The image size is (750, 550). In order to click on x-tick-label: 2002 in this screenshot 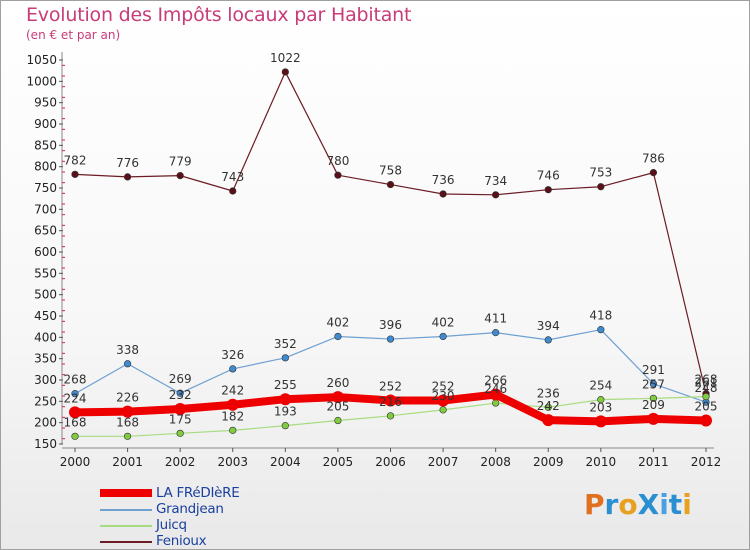, I will do `click(180, 462)`.